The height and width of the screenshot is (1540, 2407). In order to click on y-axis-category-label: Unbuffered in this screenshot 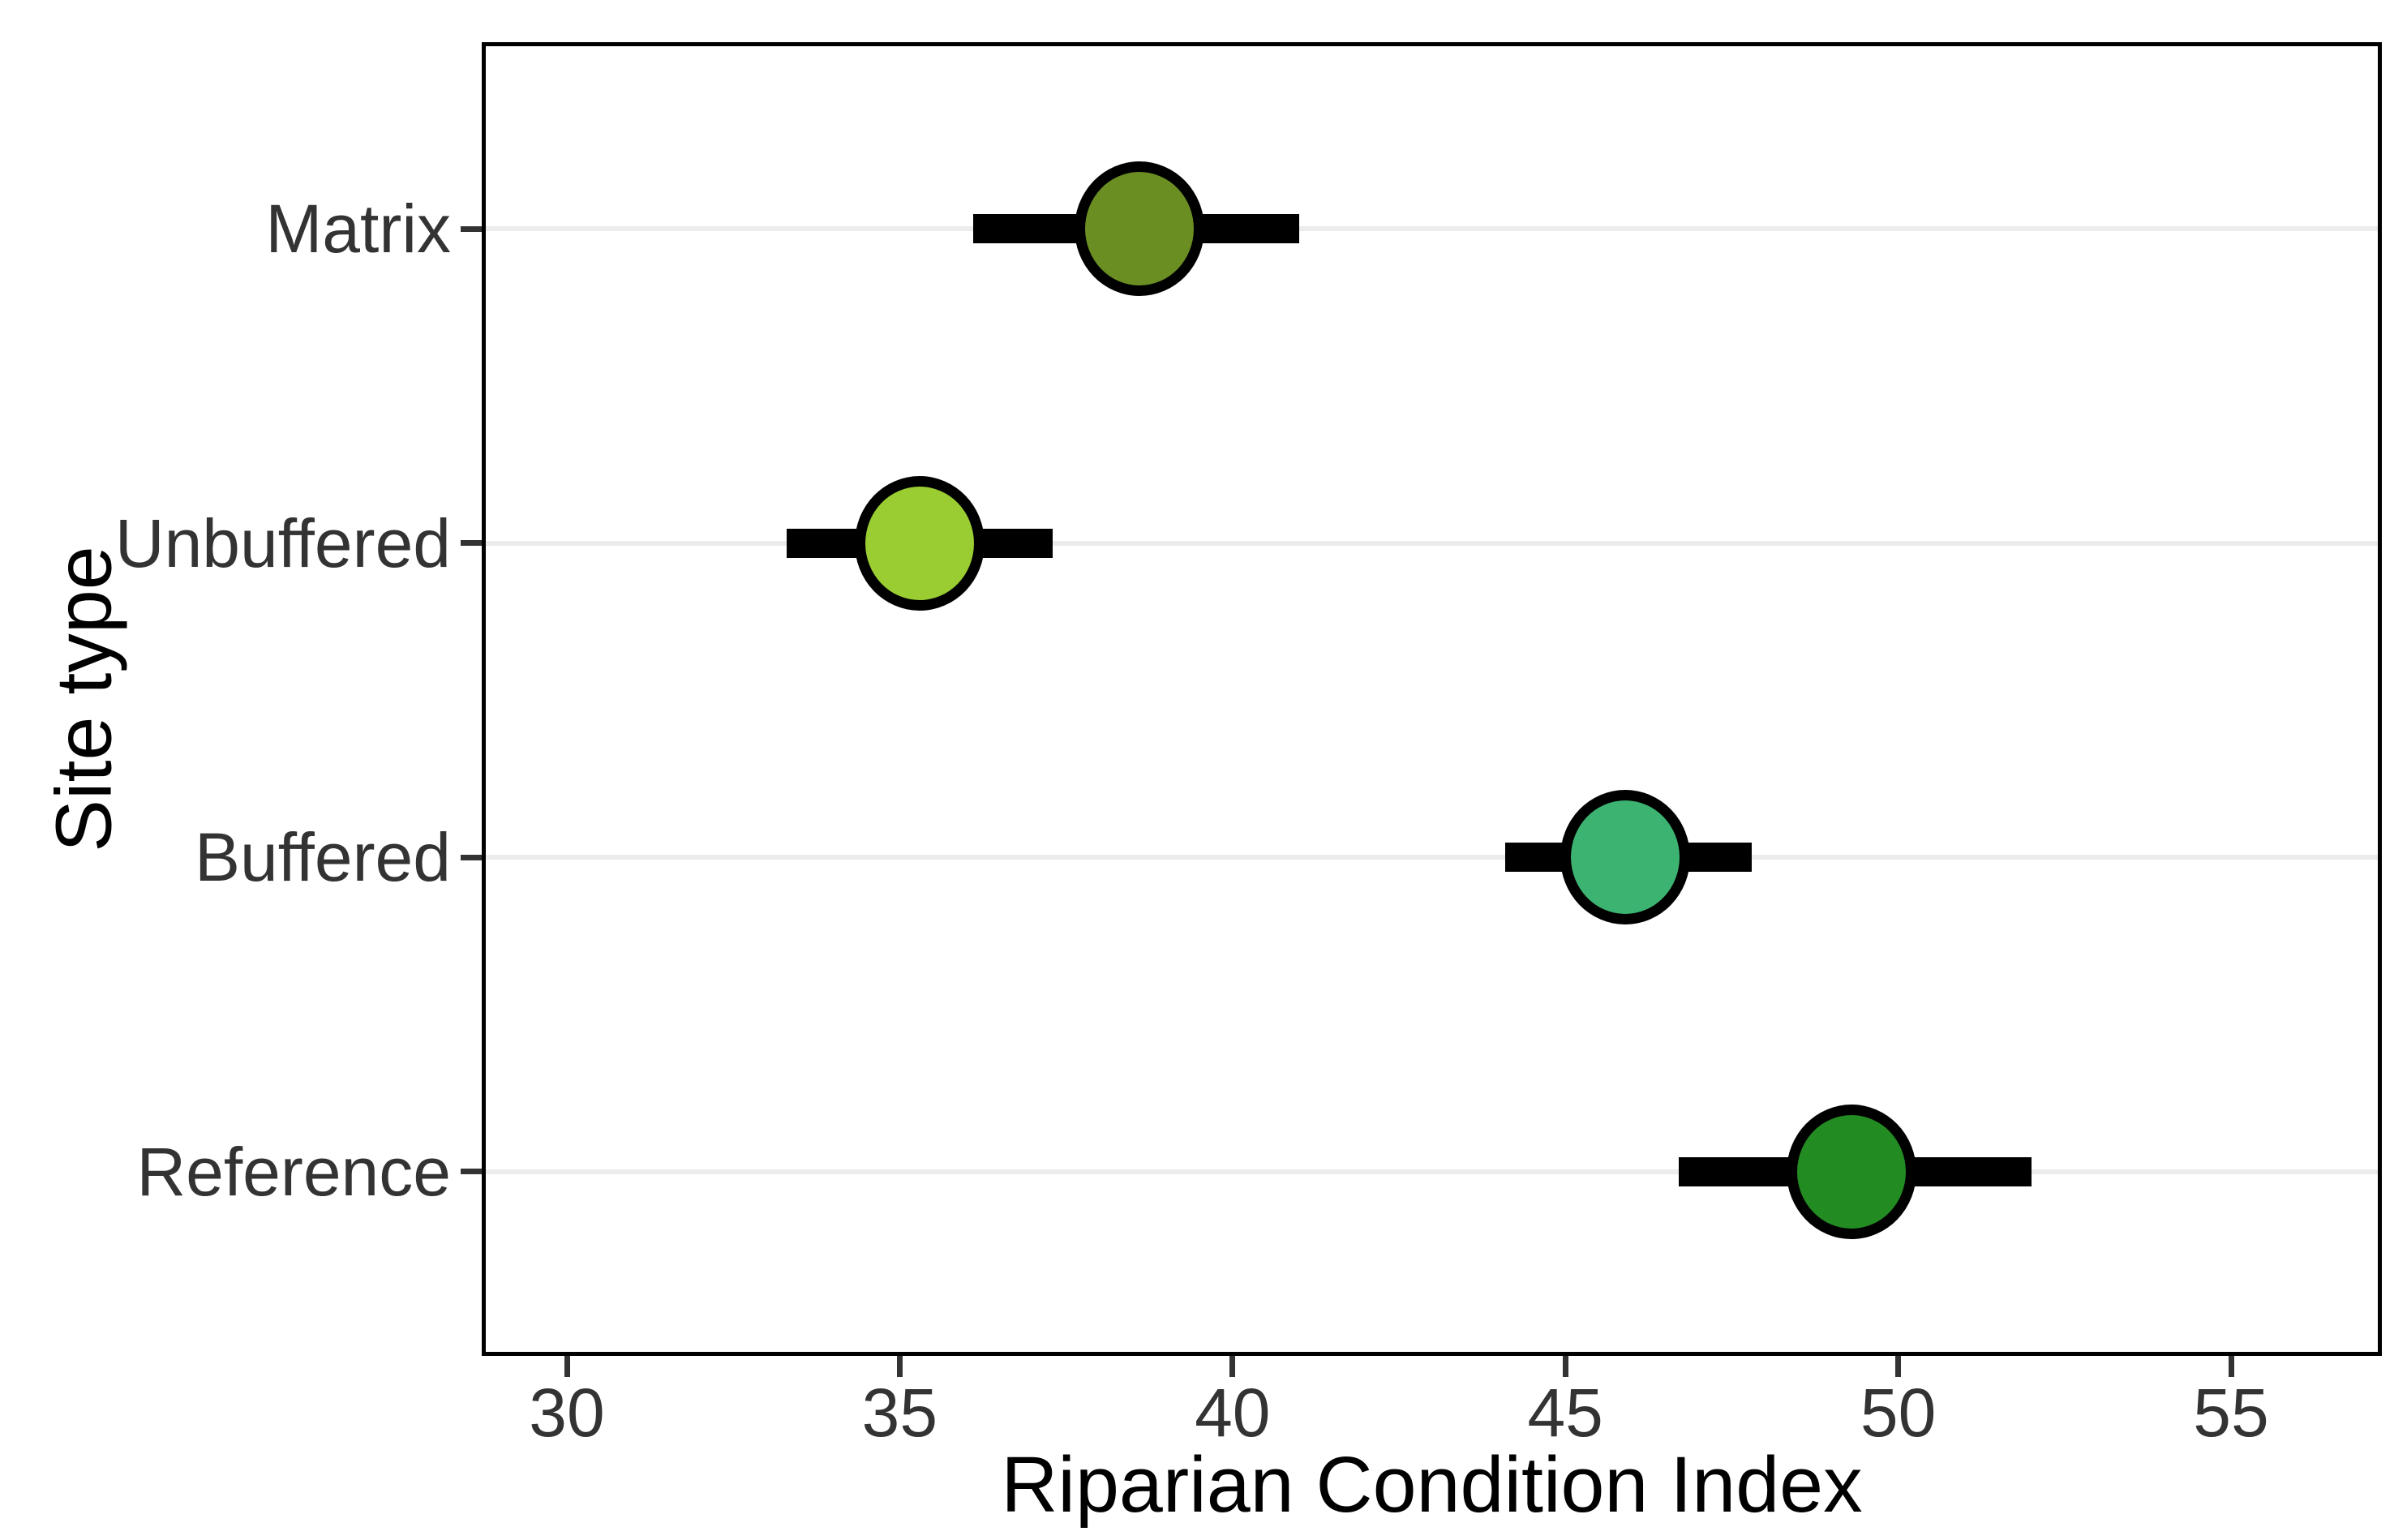, I will do `click(282, 542)`.